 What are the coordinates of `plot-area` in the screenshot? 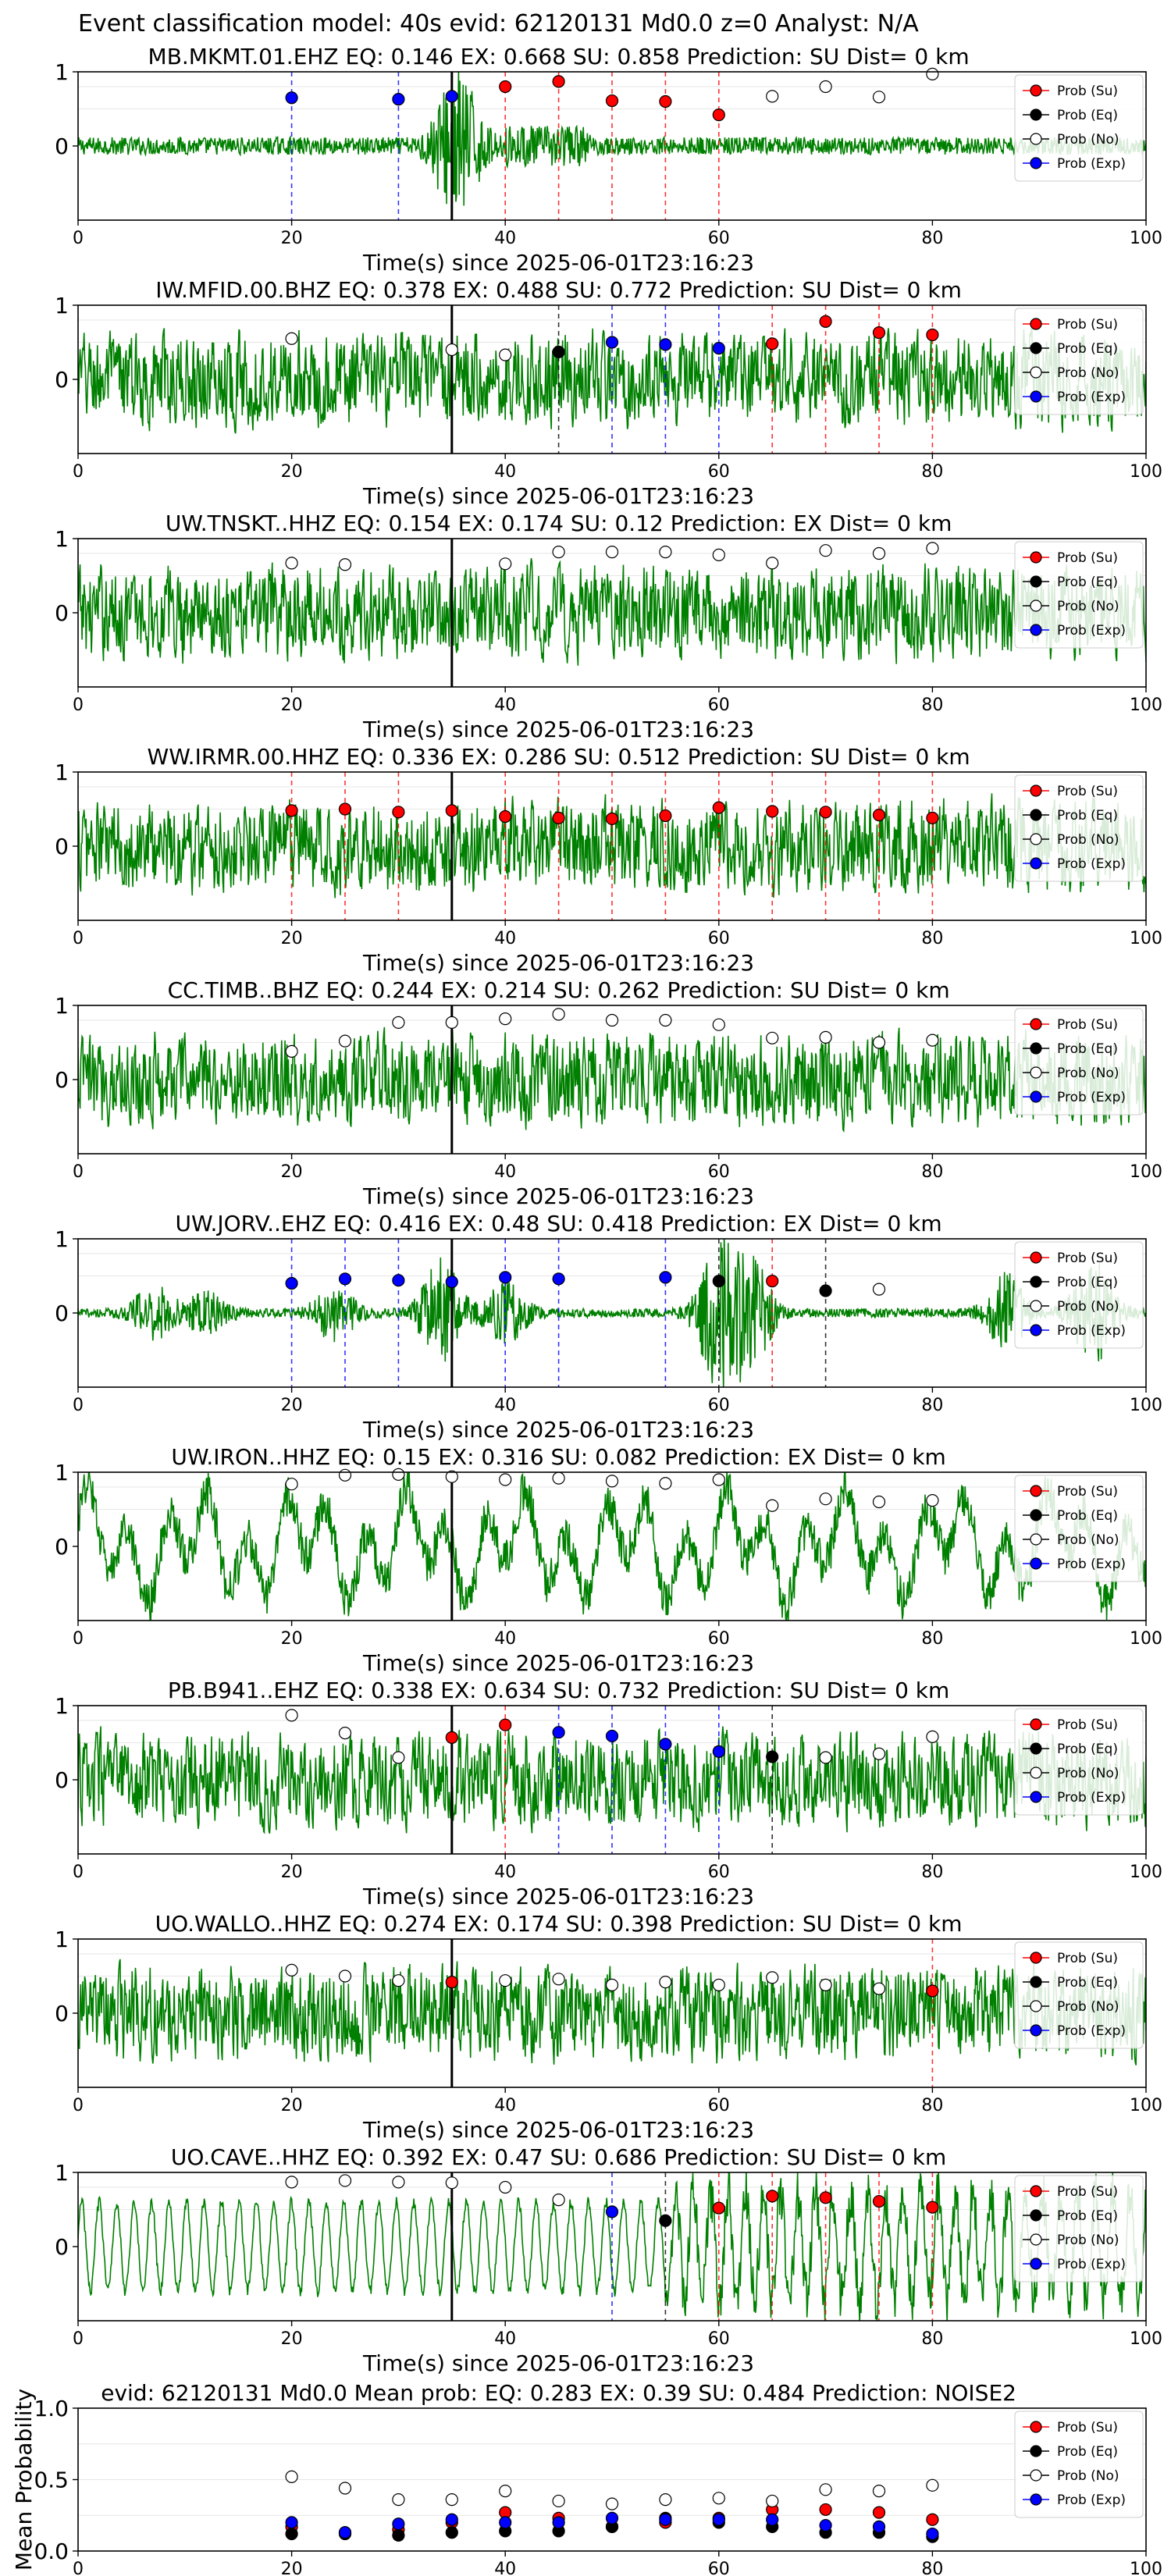 It's located at (612, 613).